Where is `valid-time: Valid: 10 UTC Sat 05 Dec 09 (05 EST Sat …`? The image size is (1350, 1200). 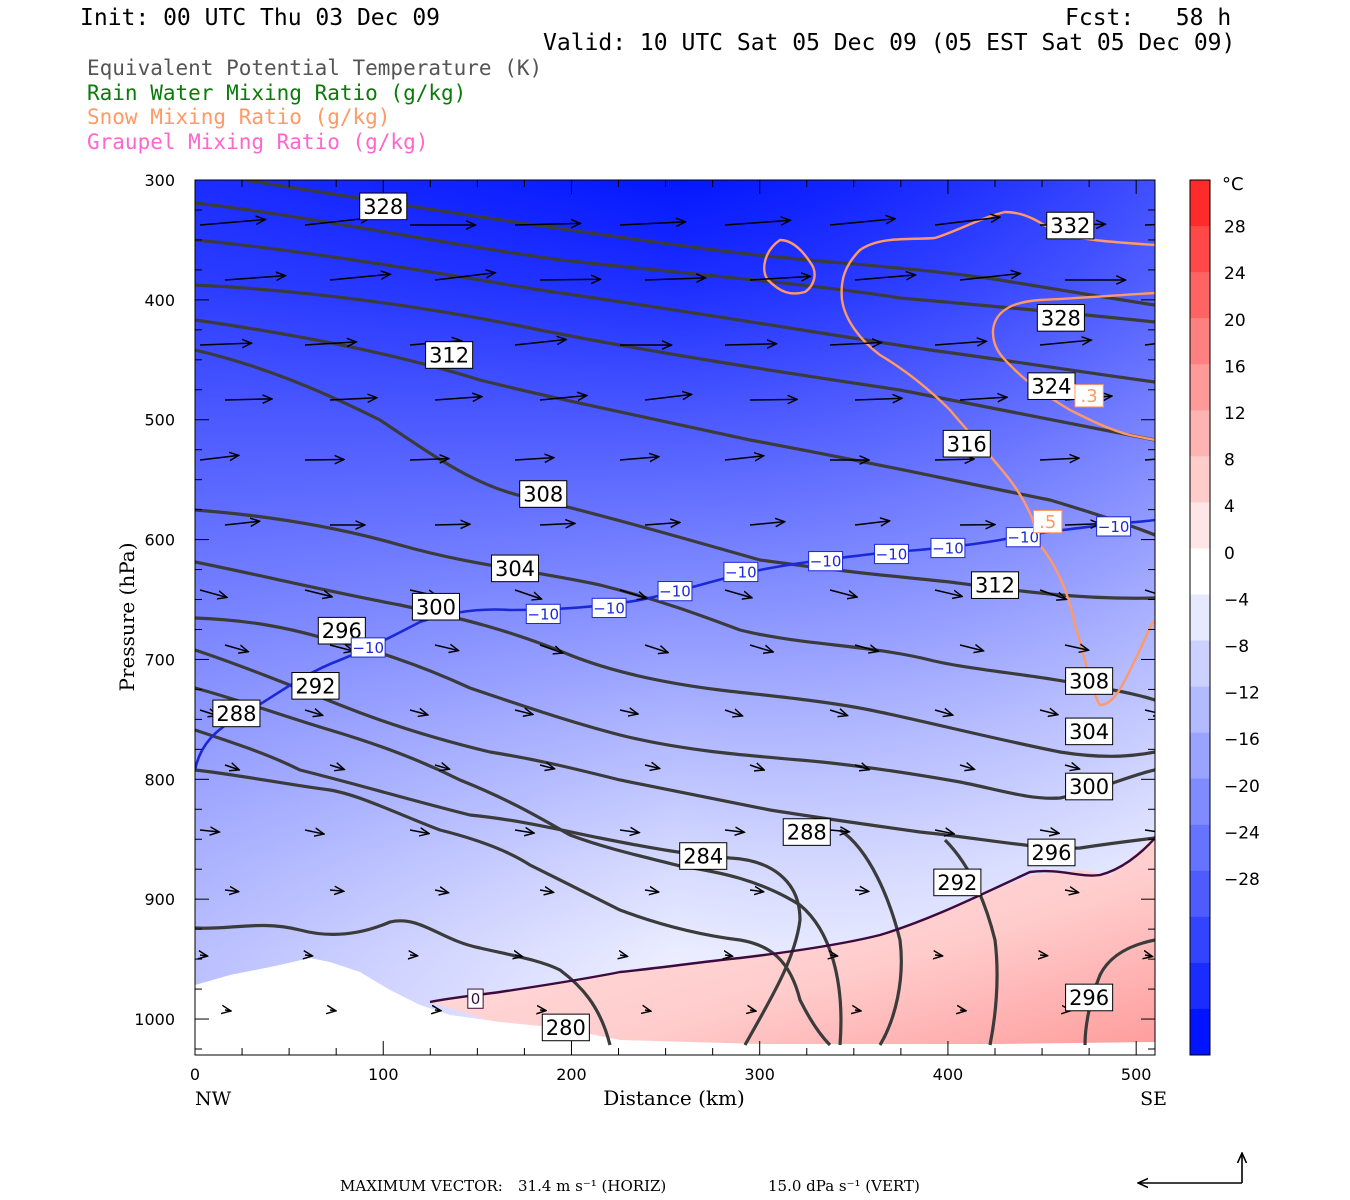
valid-time: Valid: 10 UTC Sat 05 Dec 09 (05 EST Sat … is located at coordinates (889, 43).